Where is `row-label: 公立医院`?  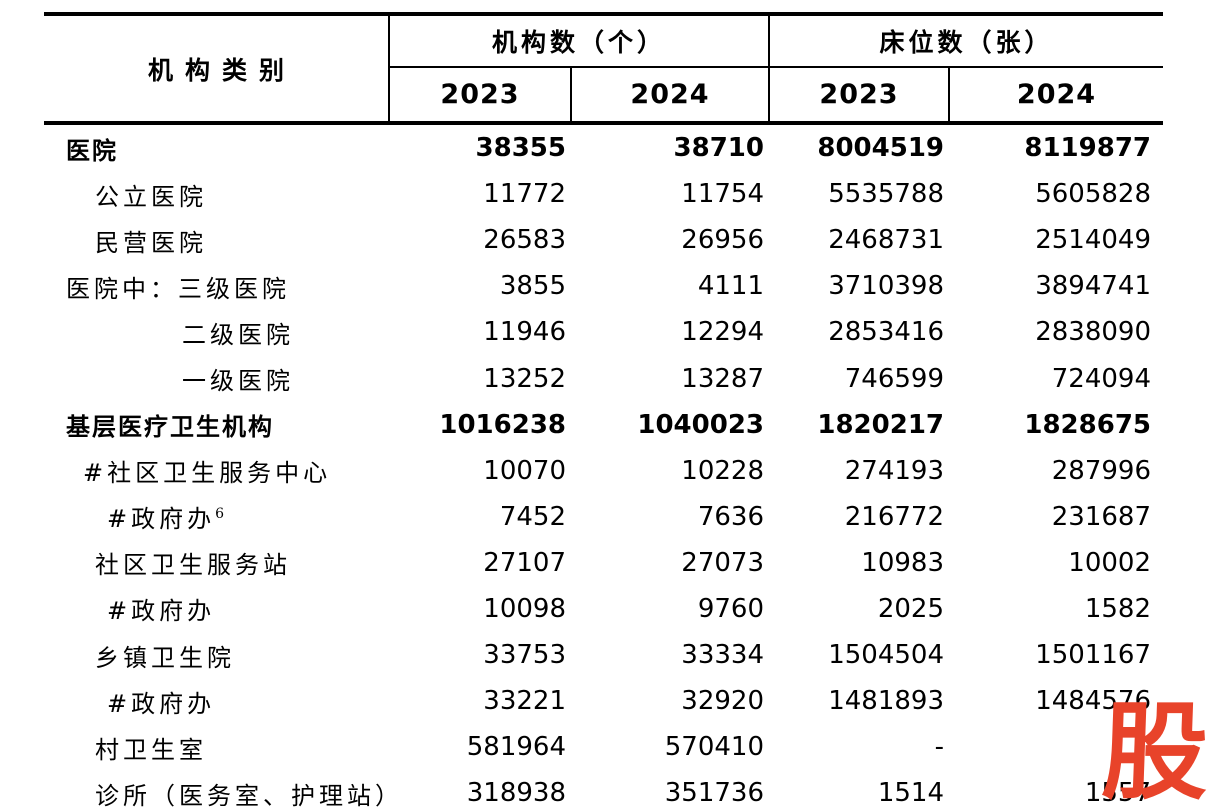
row-label: 公立医院 is located at coordinates (217, 194).